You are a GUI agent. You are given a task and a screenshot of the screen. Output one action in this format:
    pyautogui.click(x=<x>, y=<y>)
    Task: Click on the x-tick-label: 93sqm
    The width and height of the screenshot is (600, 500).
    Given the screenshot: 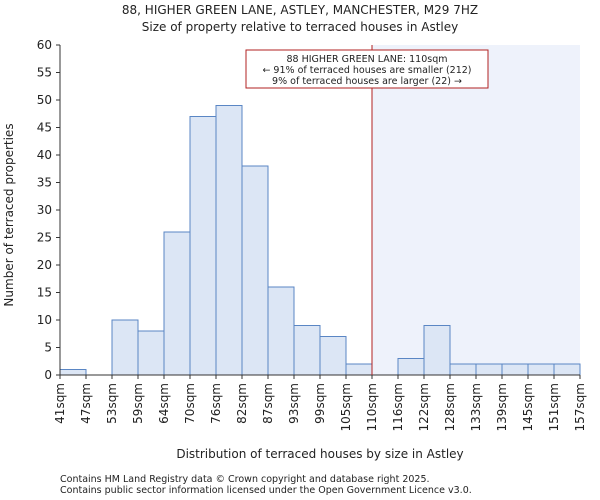 What is the action you would take?
    pyautogui.click(x=294, y=403)
    